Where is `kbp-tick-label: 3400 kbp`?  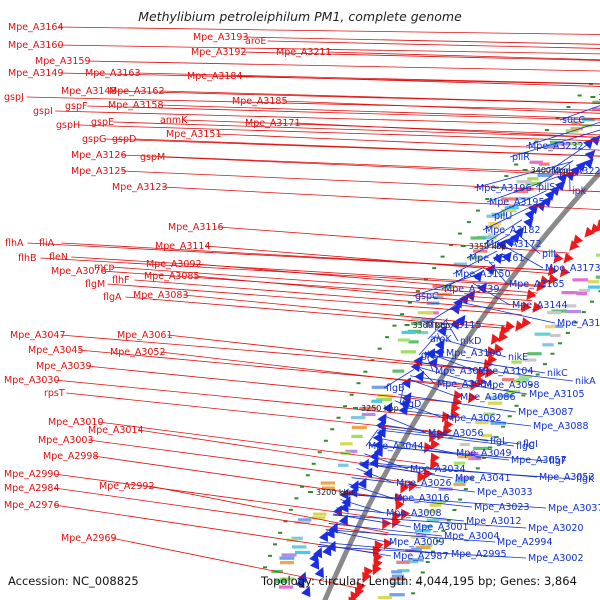 kbp-tick-label: 3400 kbp is located at coordinates (550, 170).